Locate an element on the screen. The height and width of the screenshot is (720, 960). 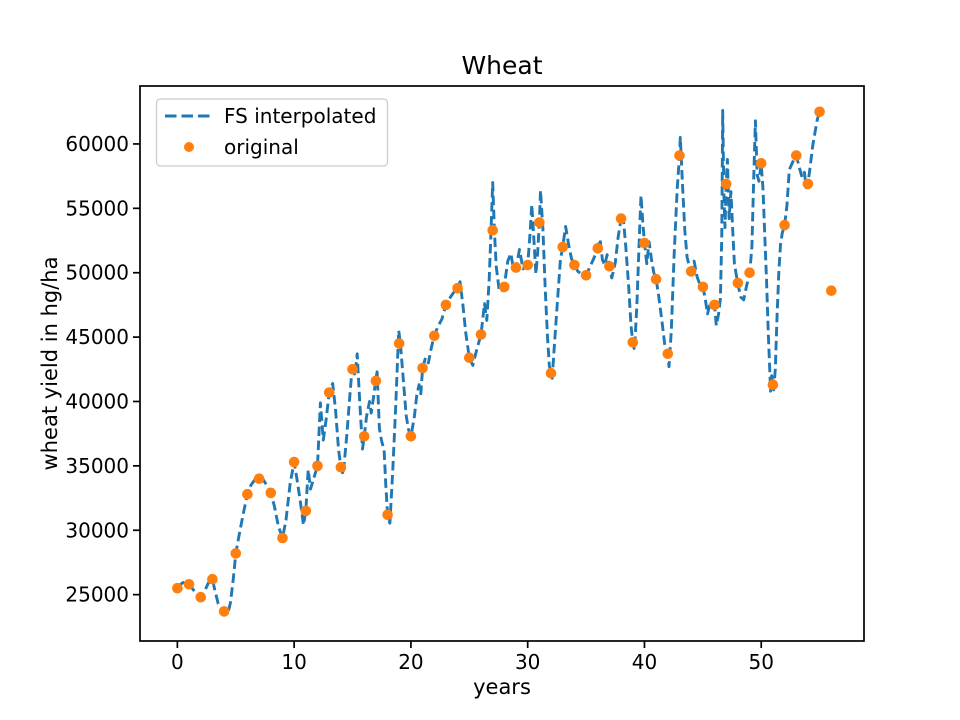
y-tick-label: 50000 is located at coordinates (97, 273).